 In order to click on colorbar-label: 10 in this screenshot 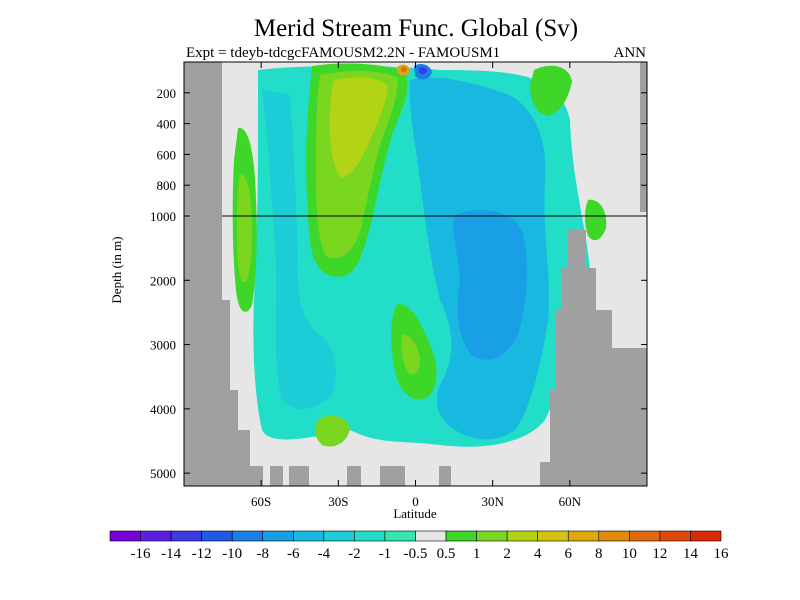, I will do `click(629, 554)`.